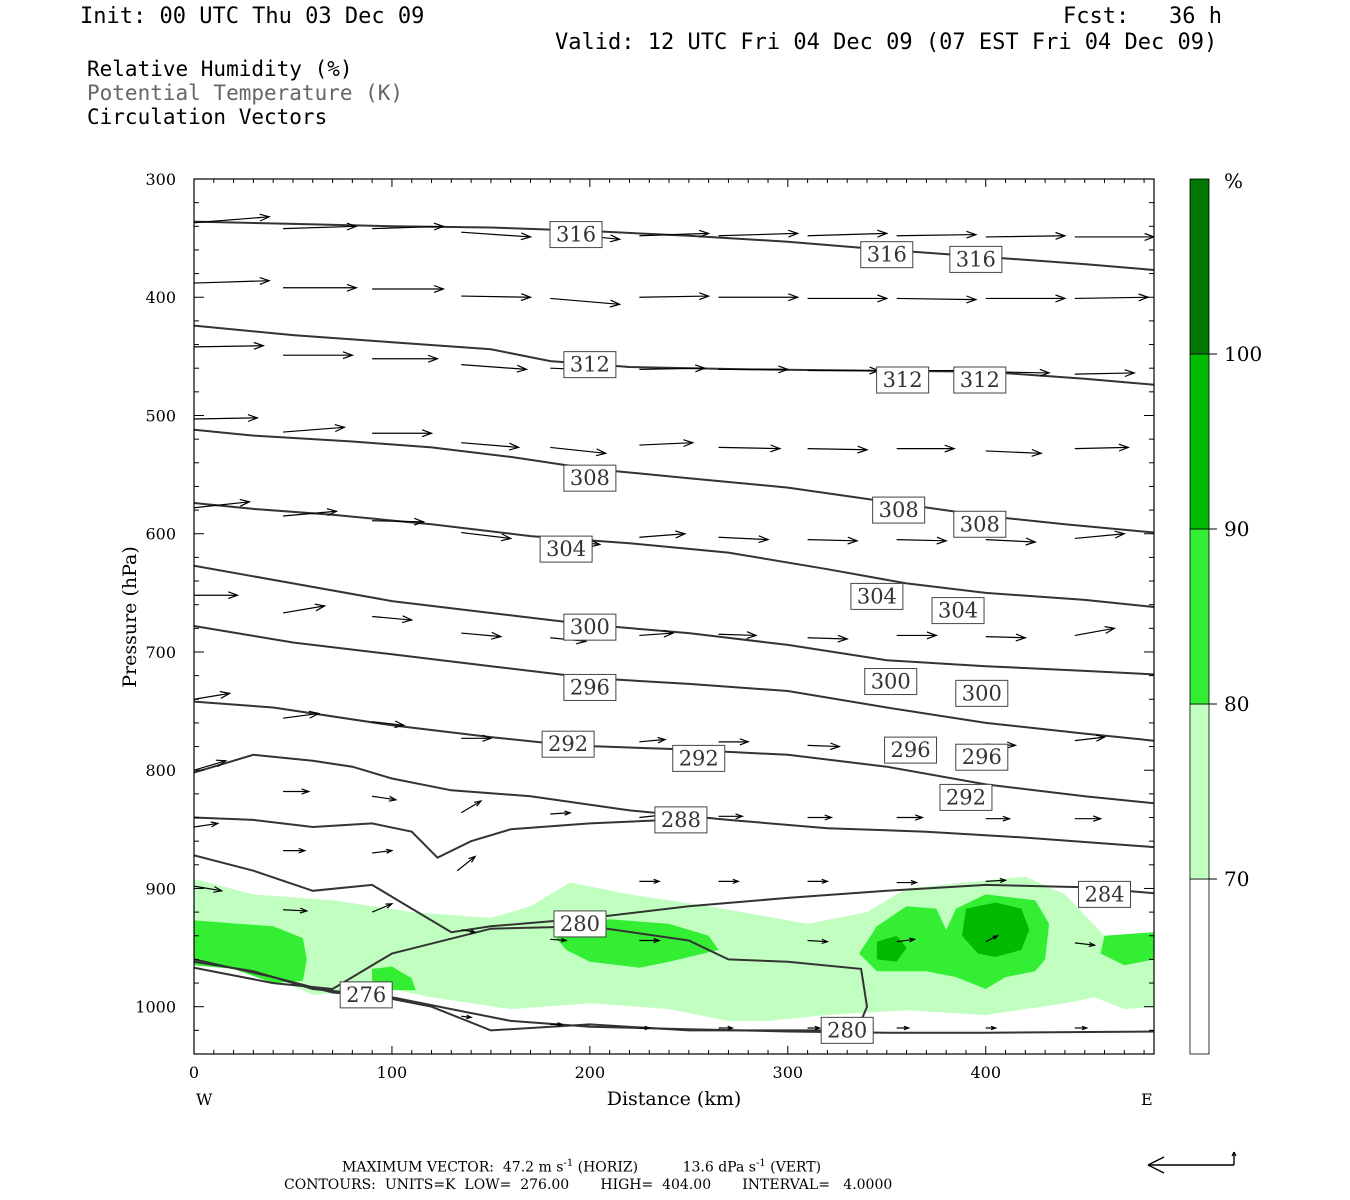 The image size is (1350, 1200). Describe the element at coordinates (420, 1185) in the screenshot. I see `contours-units: UNITS=K` at that location.